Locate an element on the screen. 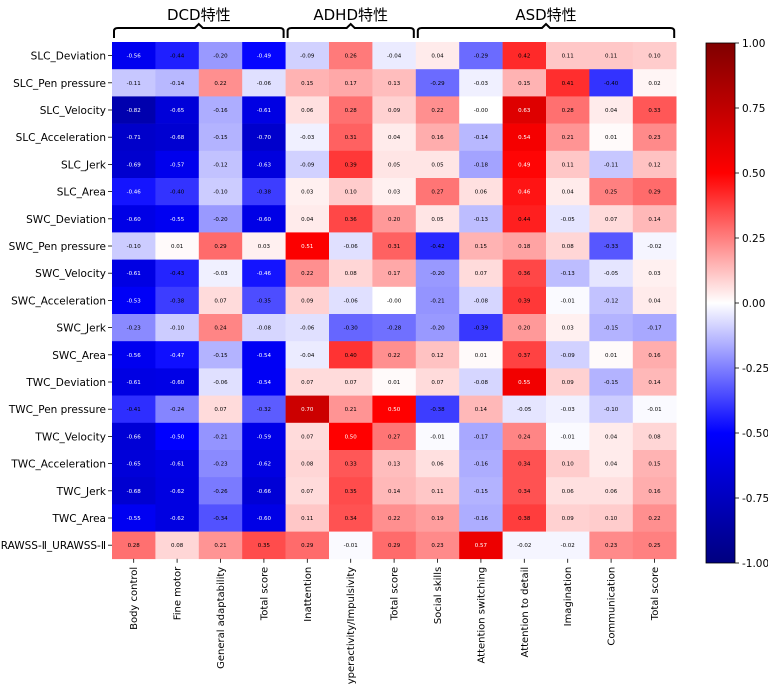 The height and width of the screenshot is (685, 768). cell-value-label: -0.33 is located at coordinates (611, 247).